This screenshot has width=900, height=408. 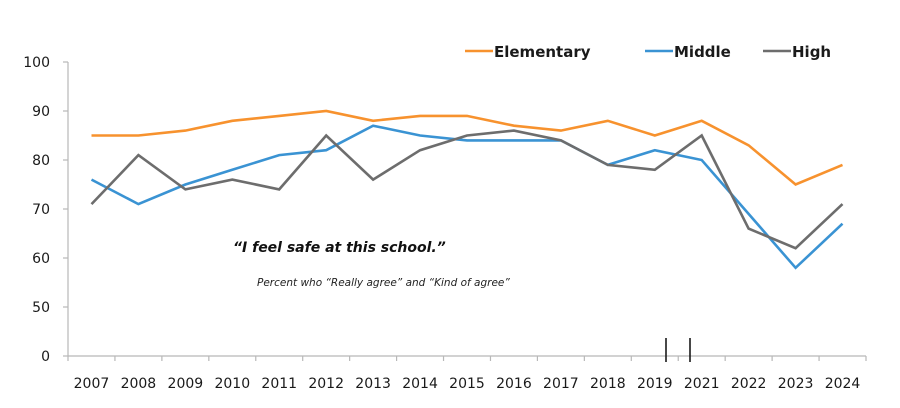 What do you see at coordinates (326, 384) in the screenshot?
I see `x-tick-label: 2012` at bounding box center [326, 384].